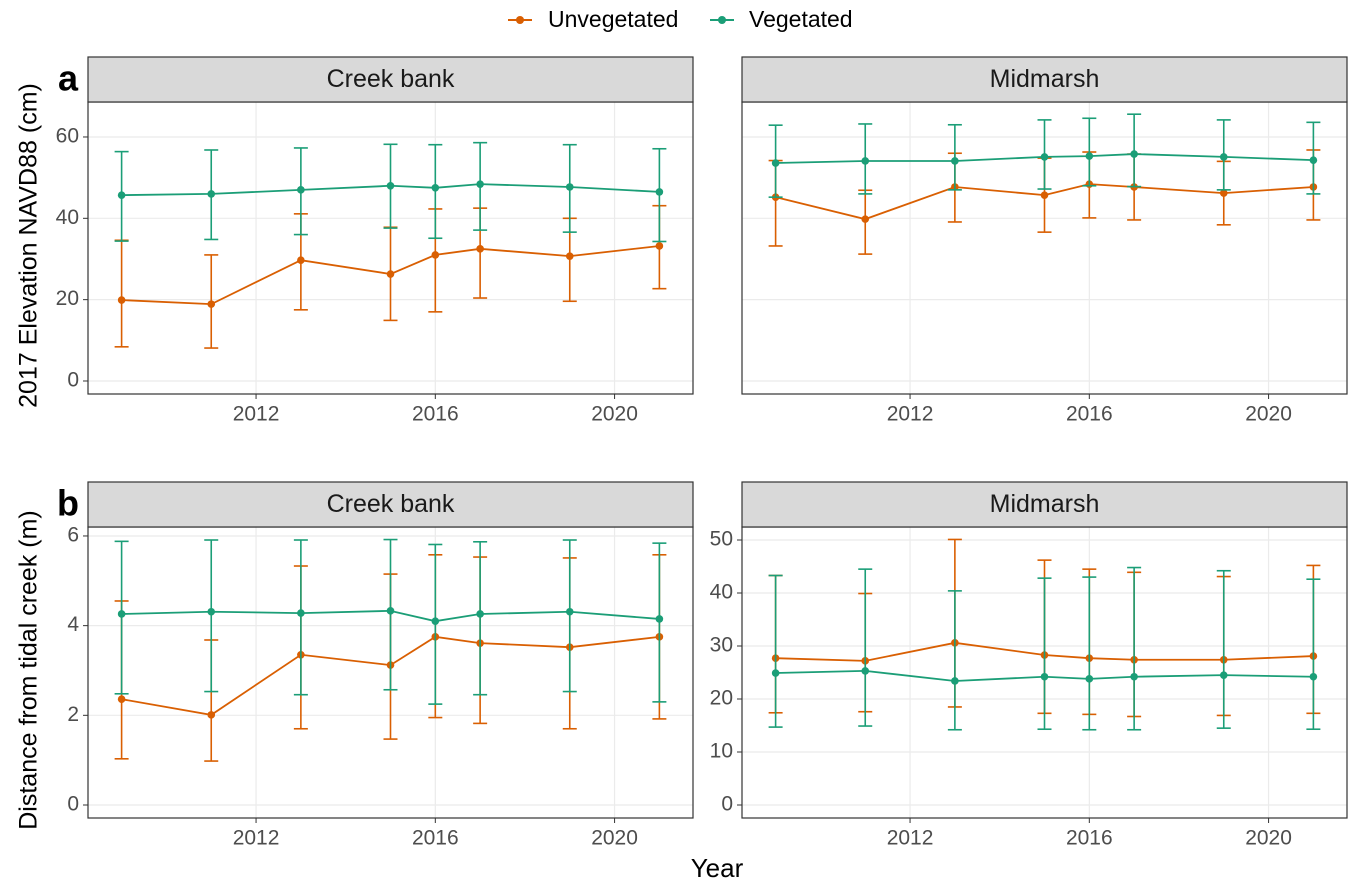  Describe the element at coordinates (29, 245) in the screenshot. I see `y-axis-label: 2017 Elevation NAVD88 (cm)` at that location.